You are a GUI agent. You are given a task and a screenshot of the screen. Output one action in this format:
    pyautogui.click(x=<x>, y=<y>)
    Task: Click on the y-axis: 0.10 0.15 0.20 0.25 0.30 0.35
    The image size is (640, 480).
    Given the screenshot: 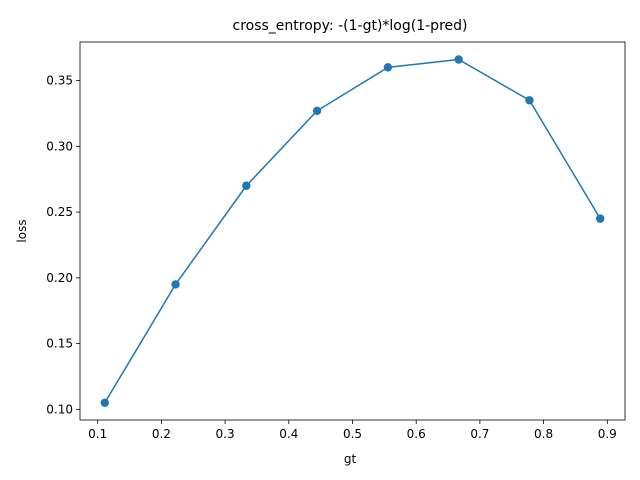 What is the action you would take?
    pyautogui.click(x=63, y=245)
    